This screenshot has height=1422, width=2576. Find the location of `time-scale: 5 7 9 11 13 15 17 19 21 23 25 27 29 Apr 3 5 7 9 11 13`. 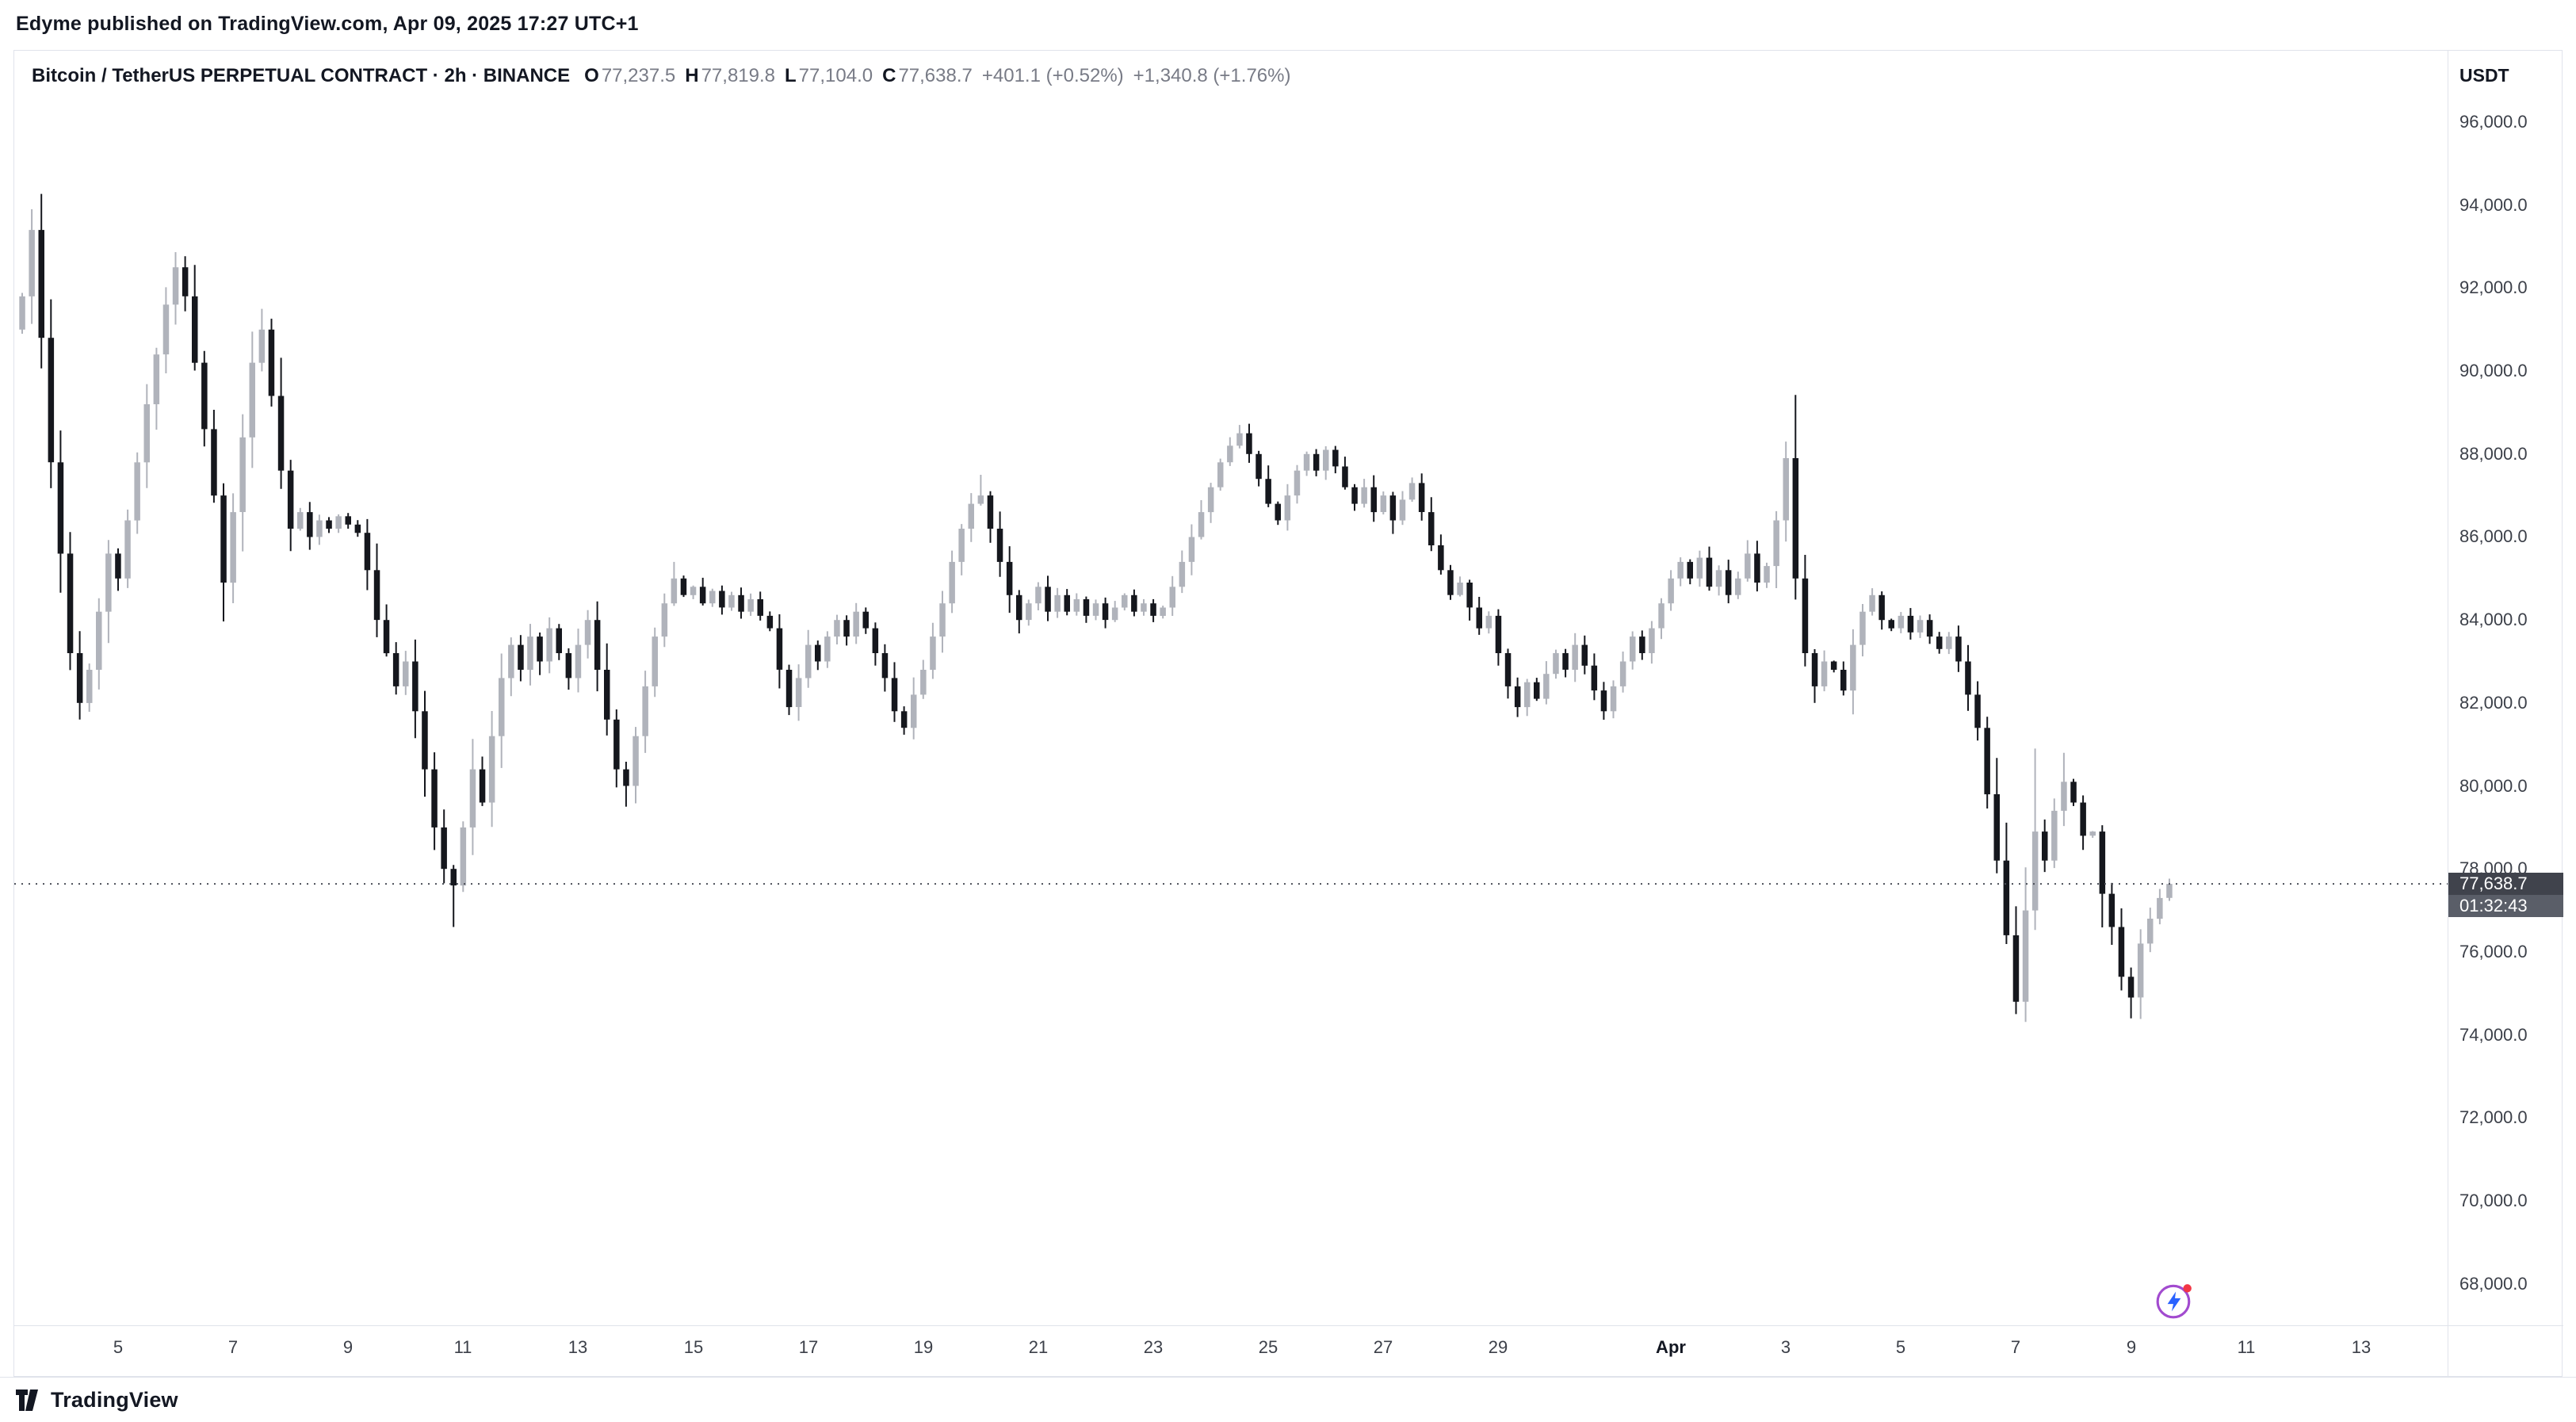

time-scale: 5 7 9 11 13 15 17 19 21 23 25 27 29 Apr 3 5 7 9 11 13 is located at coordinates (1231, 1351).